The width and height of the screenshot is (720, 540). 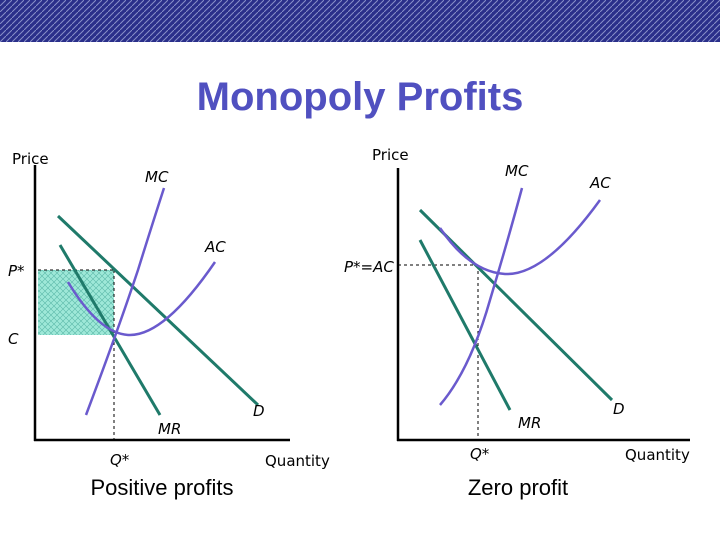 I want to click on mr-curve, so click(x=465, y=325).